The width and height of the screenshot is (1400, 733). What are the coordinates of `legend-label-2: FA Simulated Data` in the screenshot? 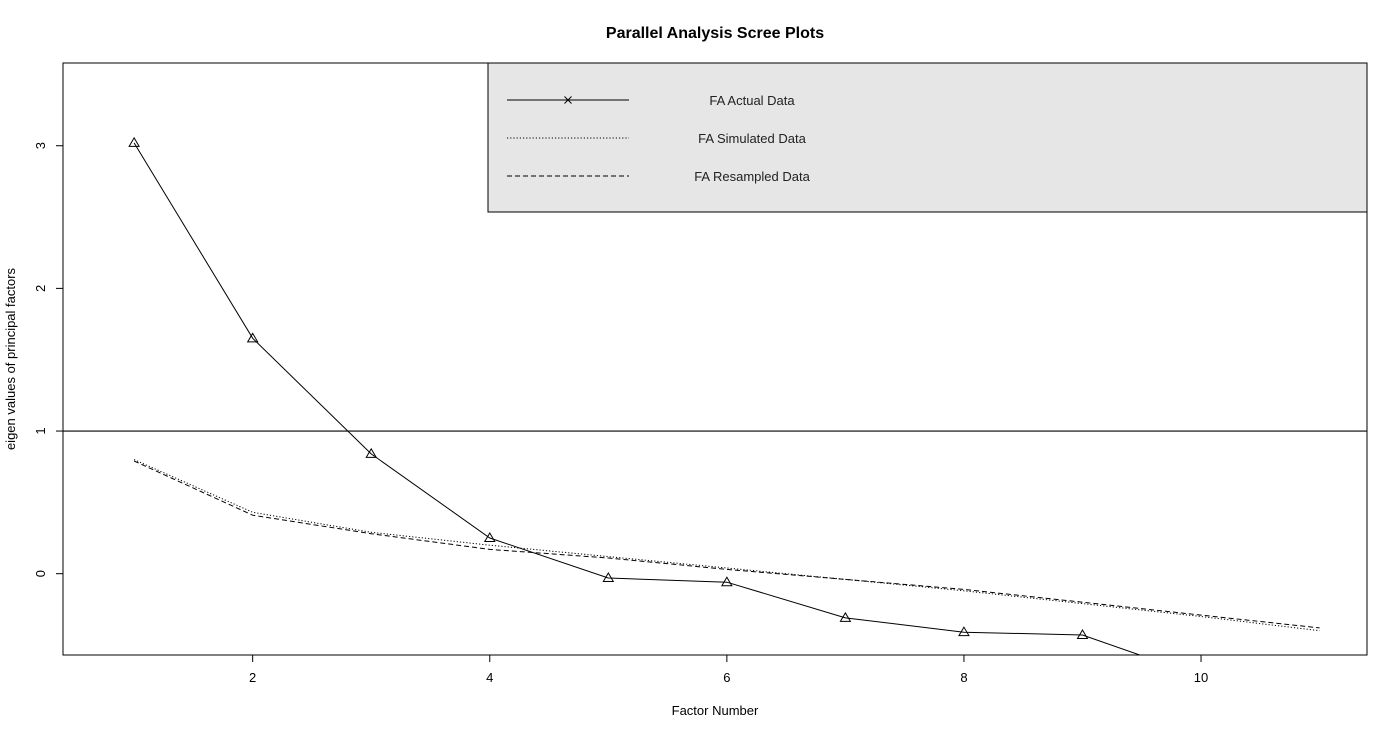 It's located at (752, 138).